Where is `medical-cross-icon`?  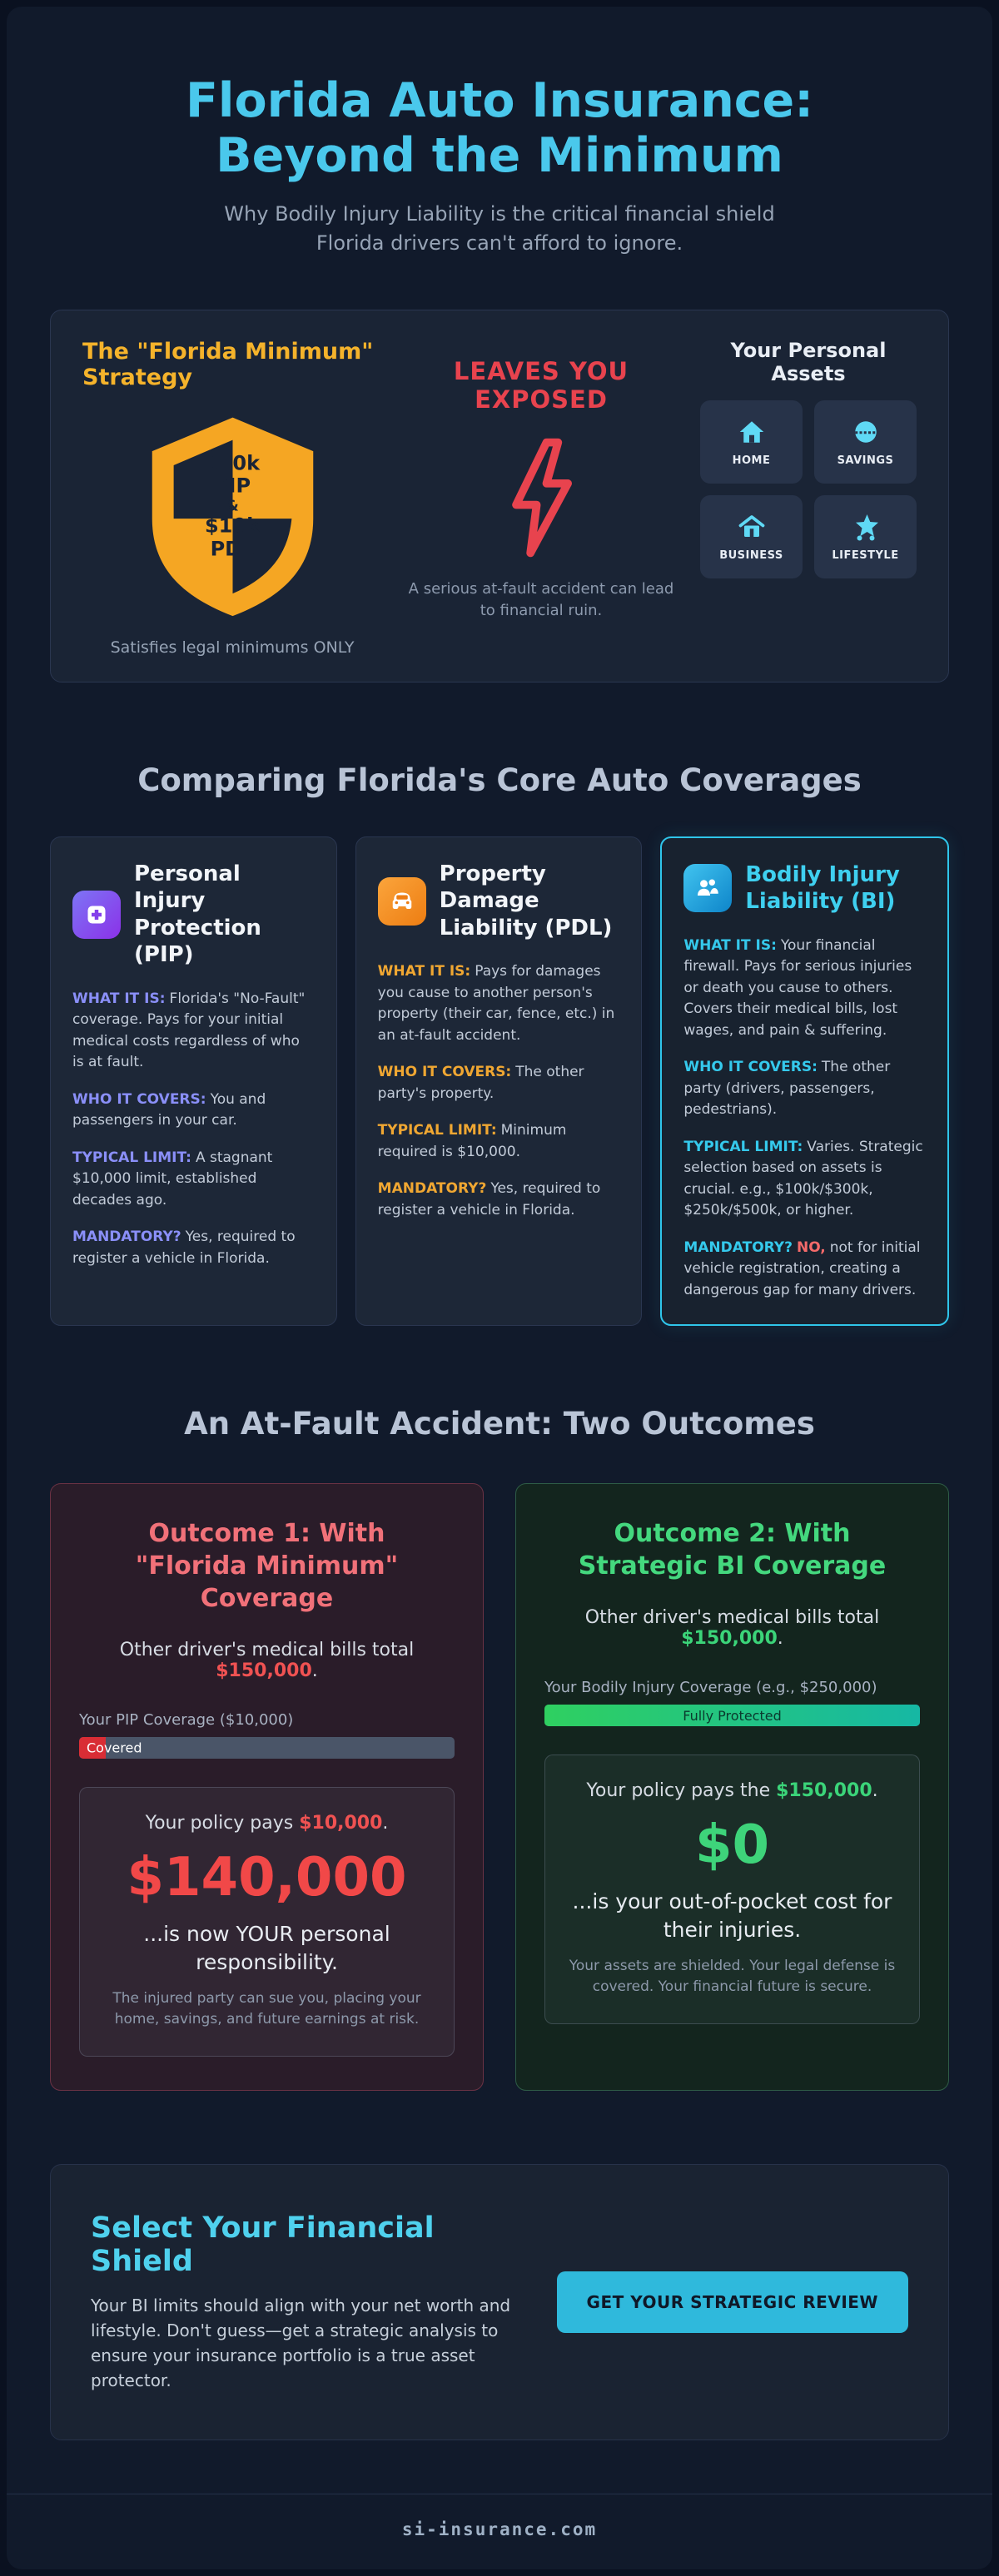 medical-cross-icon is located at coordinates (96, 914).